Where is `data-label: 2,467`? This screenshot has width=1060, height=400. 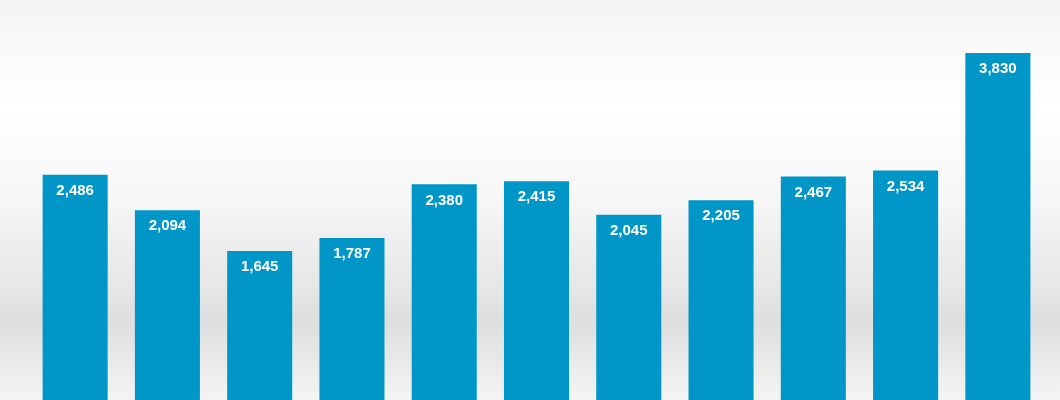 data-label: 2,467 is located at coordinates (813, 191).